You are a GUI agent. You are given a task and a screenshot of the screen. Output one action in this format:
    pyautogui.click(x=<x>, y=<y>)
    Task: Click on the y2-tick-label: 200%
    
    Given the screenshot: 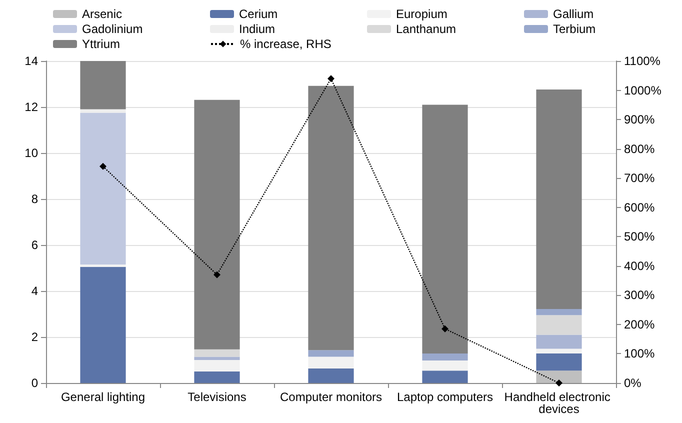 What is the action you would take?
    pyautogui.click(x=640, y=324)
    